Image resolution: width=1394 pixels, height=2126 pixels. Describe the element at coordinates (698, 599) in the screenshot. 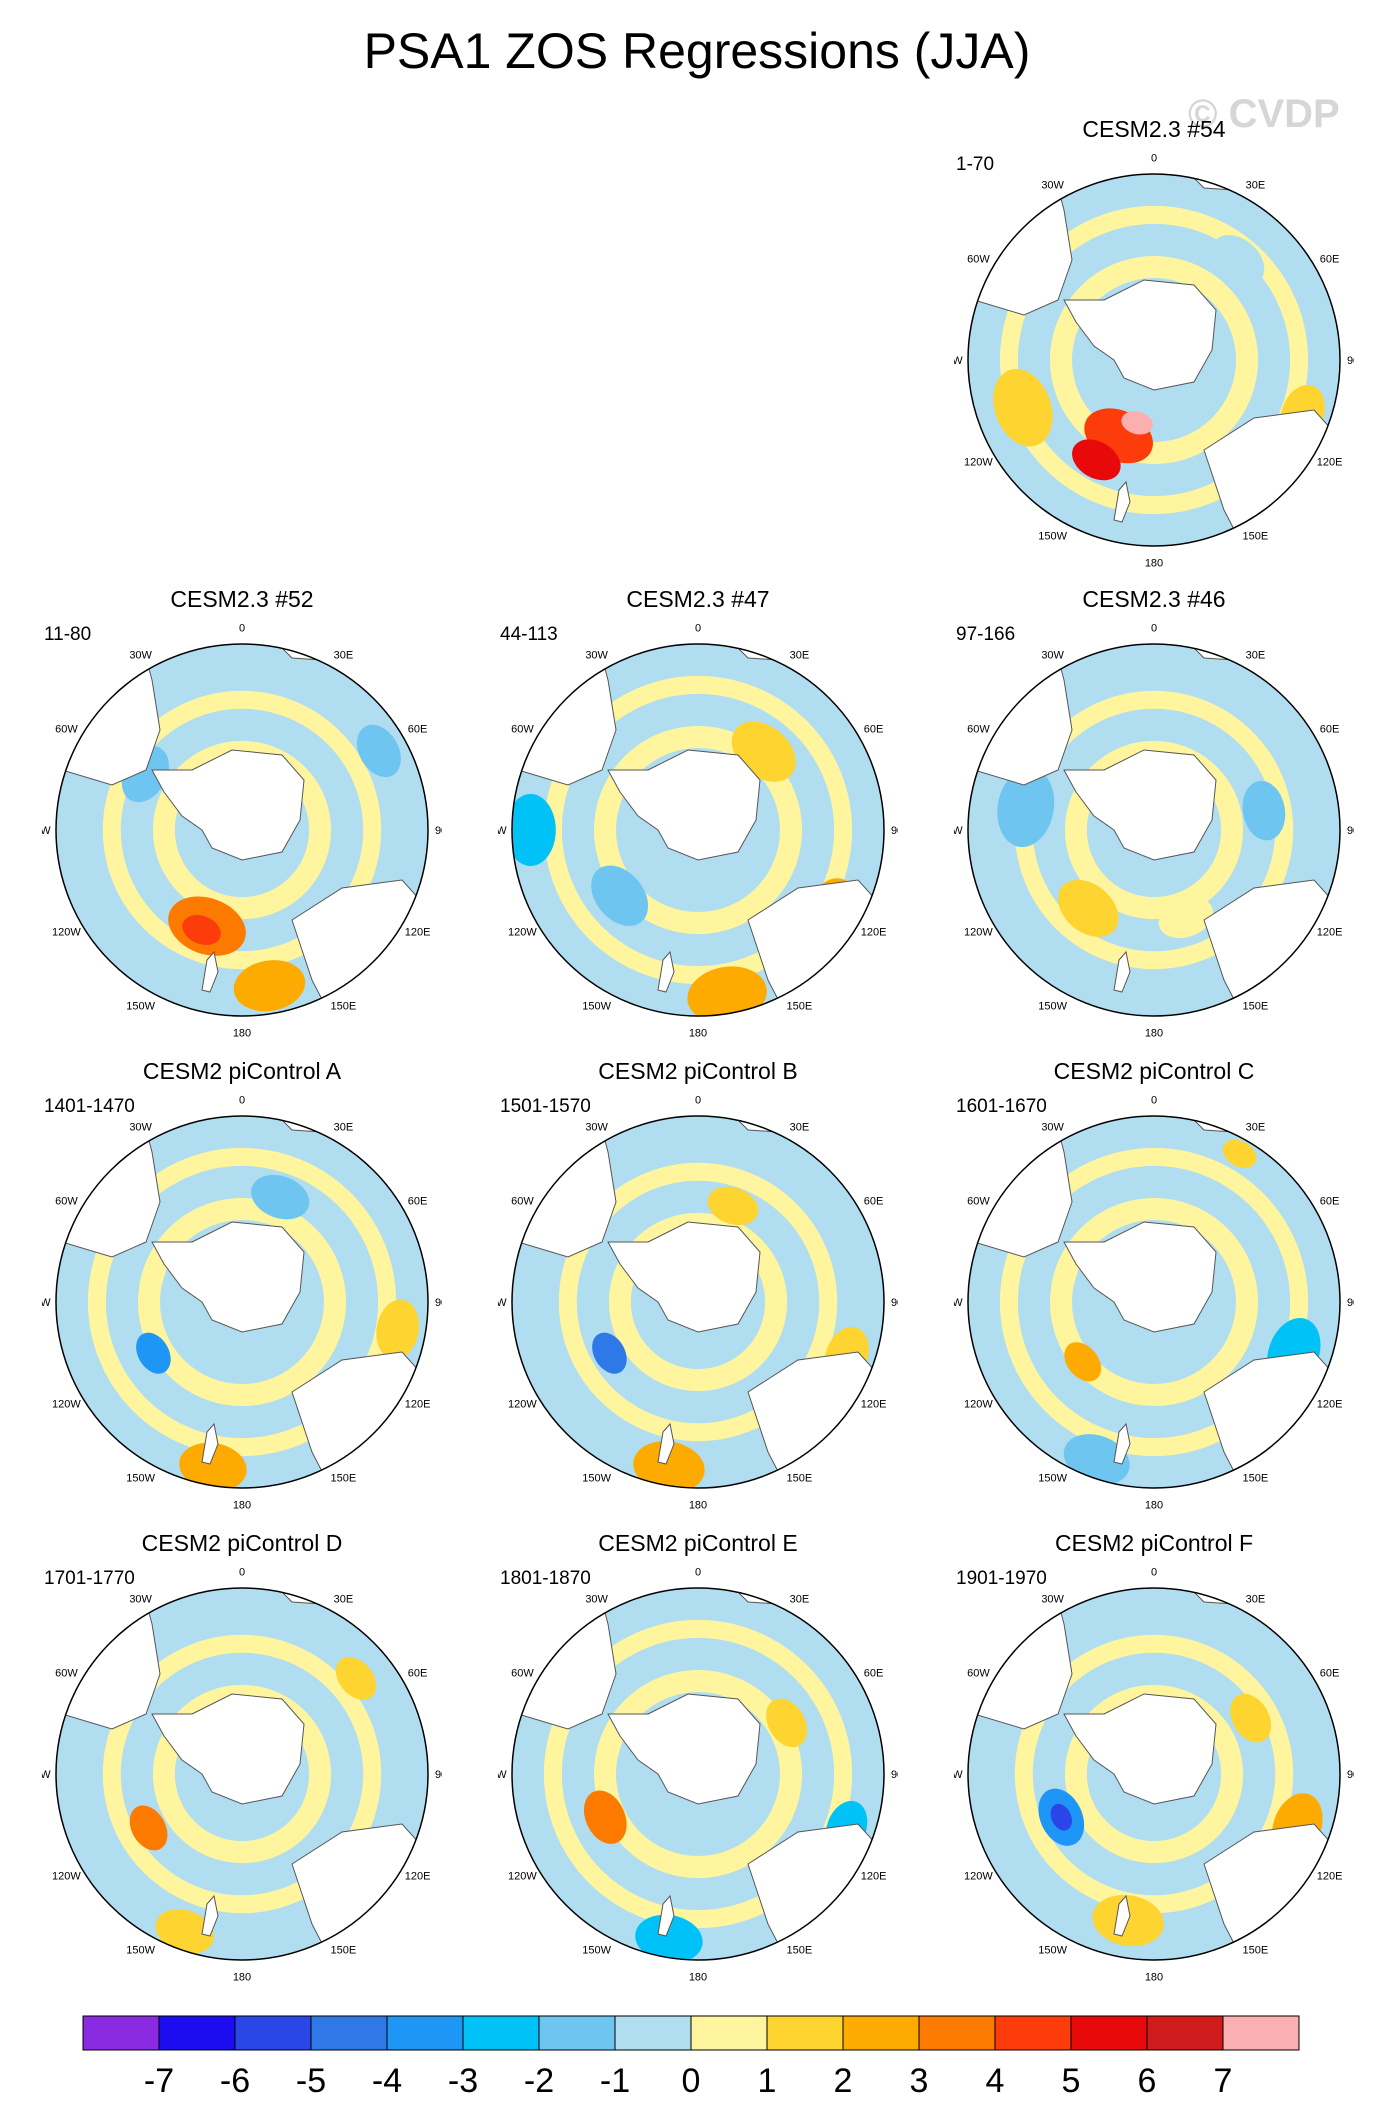

I see `panel-title: CESM2.3 #47` at that location.